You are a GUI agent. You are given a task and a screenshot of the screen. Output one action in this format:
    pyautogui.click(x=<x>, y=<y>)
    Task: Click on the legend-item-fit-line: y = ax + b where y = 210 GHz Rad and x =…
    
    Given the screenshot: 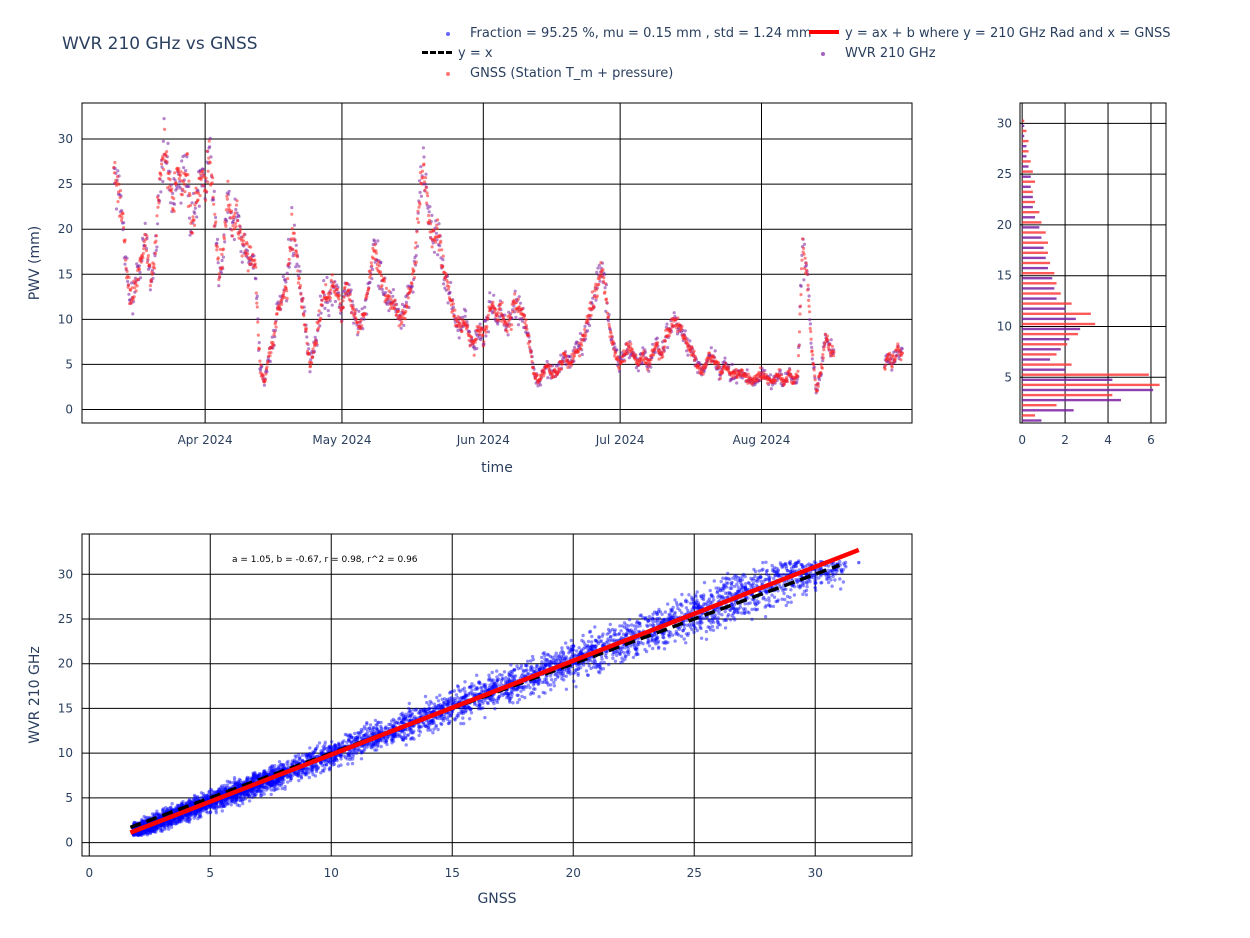 What is the action you would take?
    pyautogui.click(x=988, y=33)
    